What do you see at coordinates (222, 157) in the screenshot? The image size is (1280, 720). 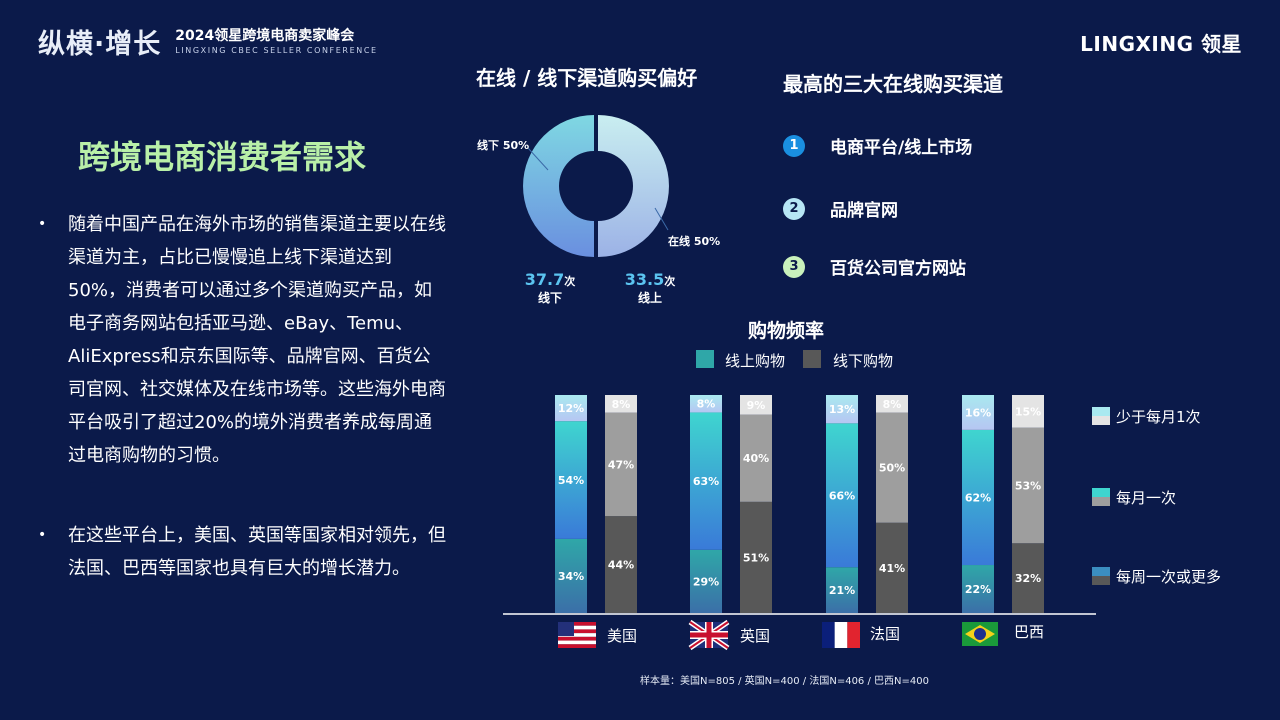 I see `page-title: 跨境电商消费者需求` at bounding box center [222, 157].